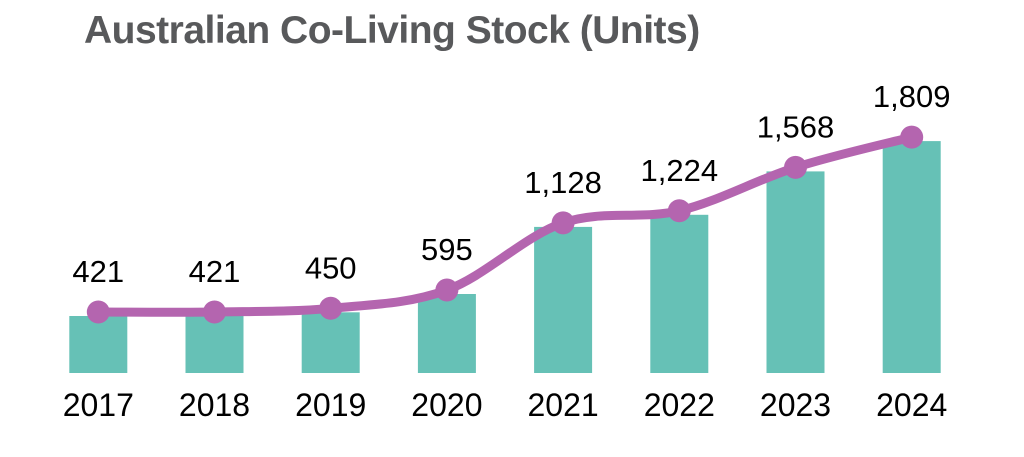 This screenshot has width=1024, height=457. What do you see at coordinates (563, 299) in the screenshot?
I see `bar-2021` at bounding box center [563, 299].